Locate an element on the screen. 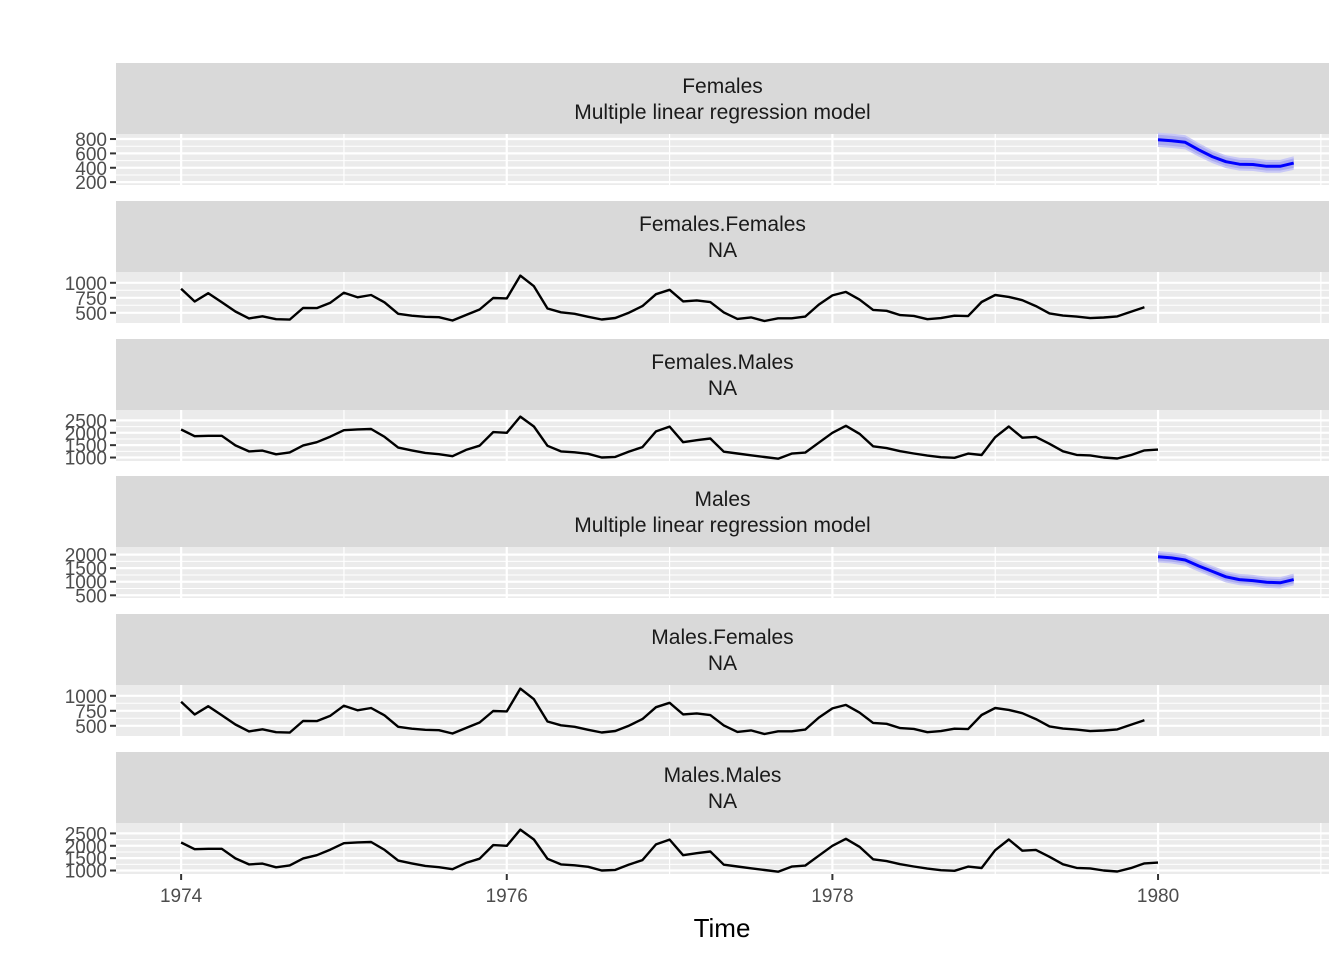  x-axis: 1974 1976 1978 1980 is located at coordinates (669, 890).